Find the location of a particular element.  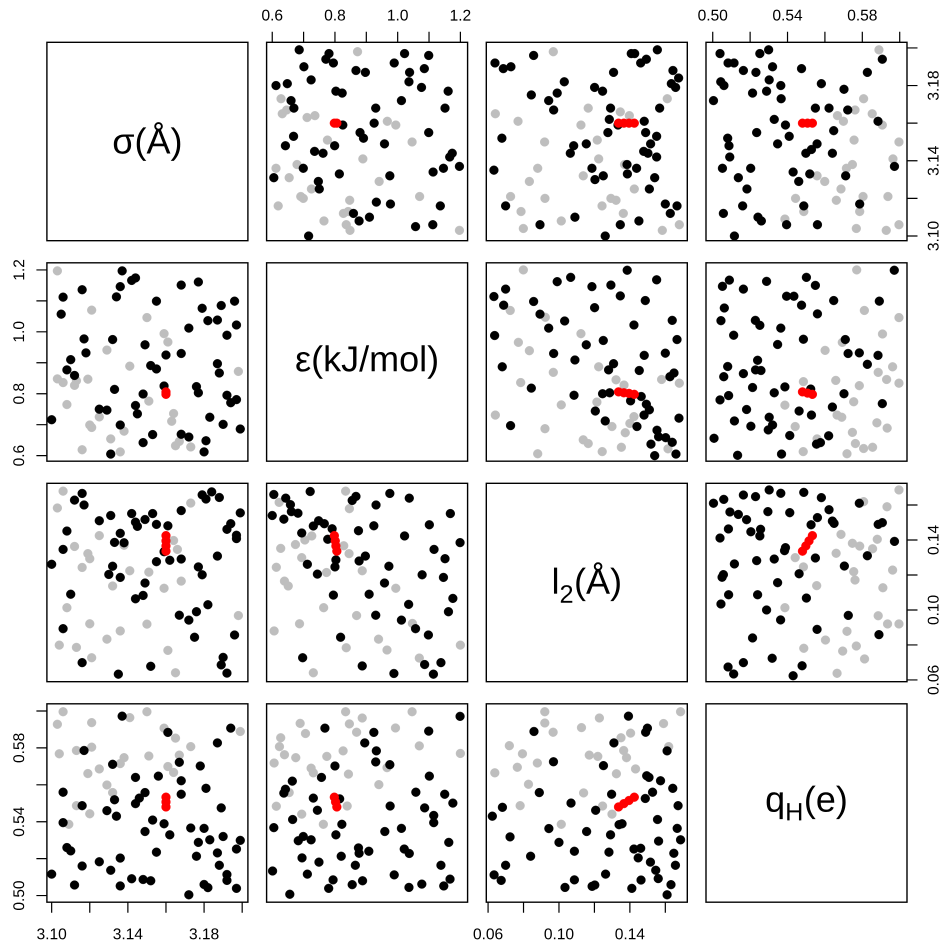

y-tick-label: 0.50 is located at coordinates (18, 895).